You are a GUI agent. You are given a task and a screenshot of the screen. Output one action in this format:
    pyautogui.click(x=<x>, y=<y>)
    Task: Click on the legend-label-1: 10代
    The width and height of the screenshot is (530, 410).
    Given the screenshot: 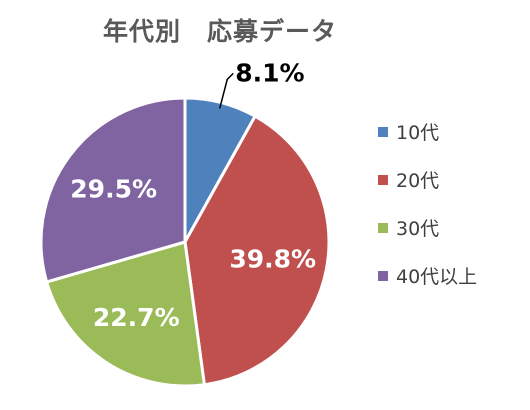 What is the action you would take?
    pyautogui.click(x=417, y=133)
    